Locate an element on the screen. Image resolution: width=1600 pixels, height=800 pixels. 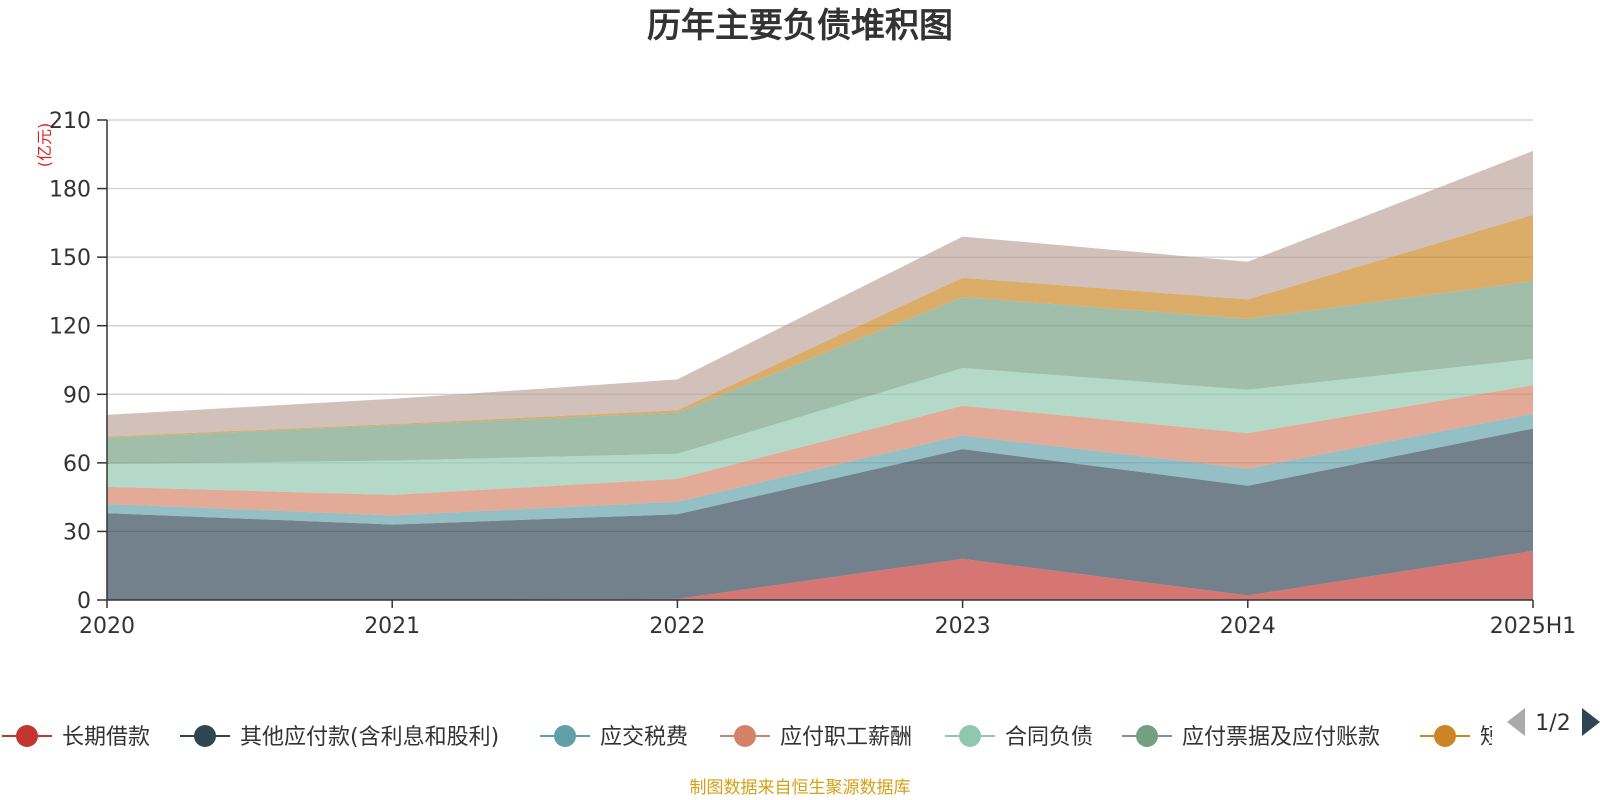
y-tick-label: 60 is located at coordinates (77, 464).